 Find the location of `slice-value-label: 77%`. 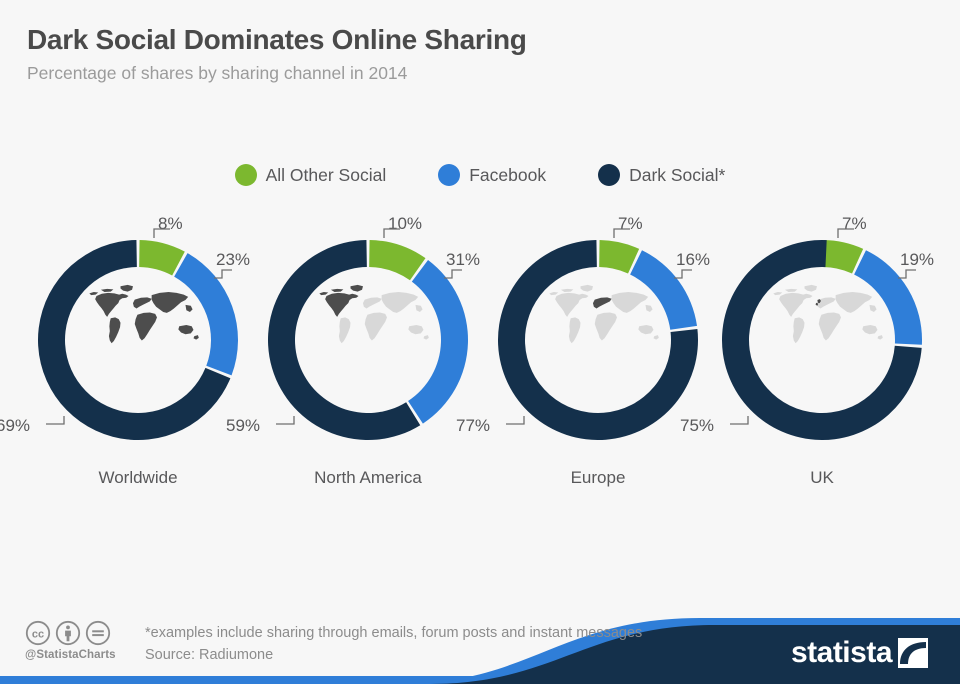

slice-value-label: 77% is located at coordinates (473, 425).